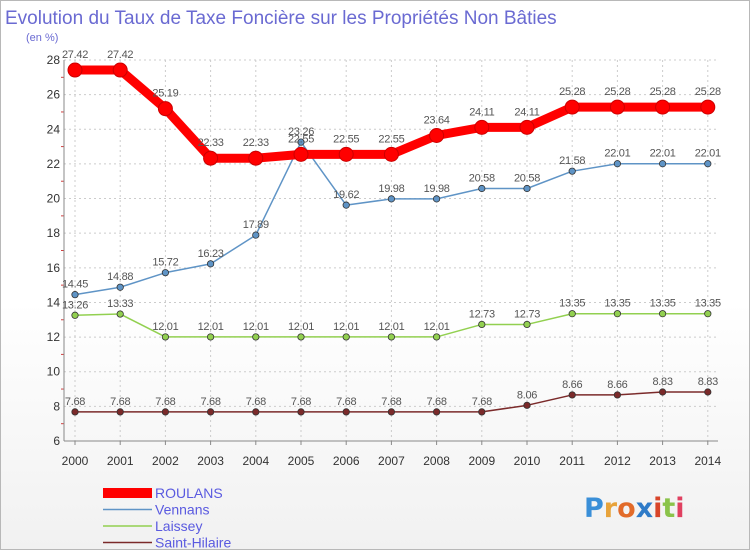  Describe the element at coordinates (255, 461) in the screenshot. I see `x-tick-label: 2004` at that location.